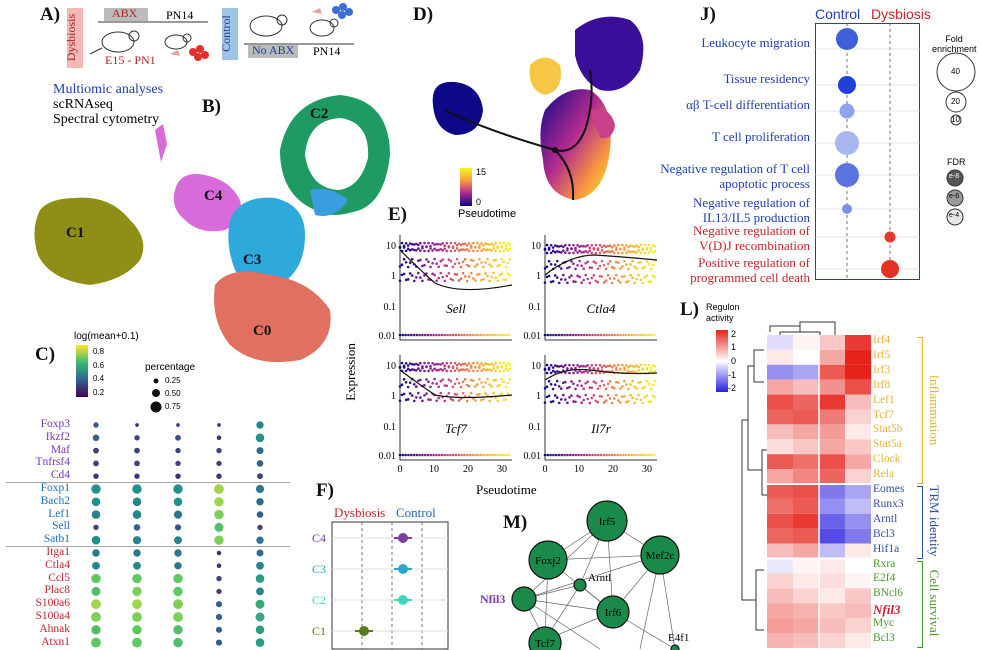 The height and width of the screenshot is (650, 981). What do you see at coordinates (173, 406) in the screenshot?
I see `size-tick-075: 0.75` at bounding box center [173, 406].